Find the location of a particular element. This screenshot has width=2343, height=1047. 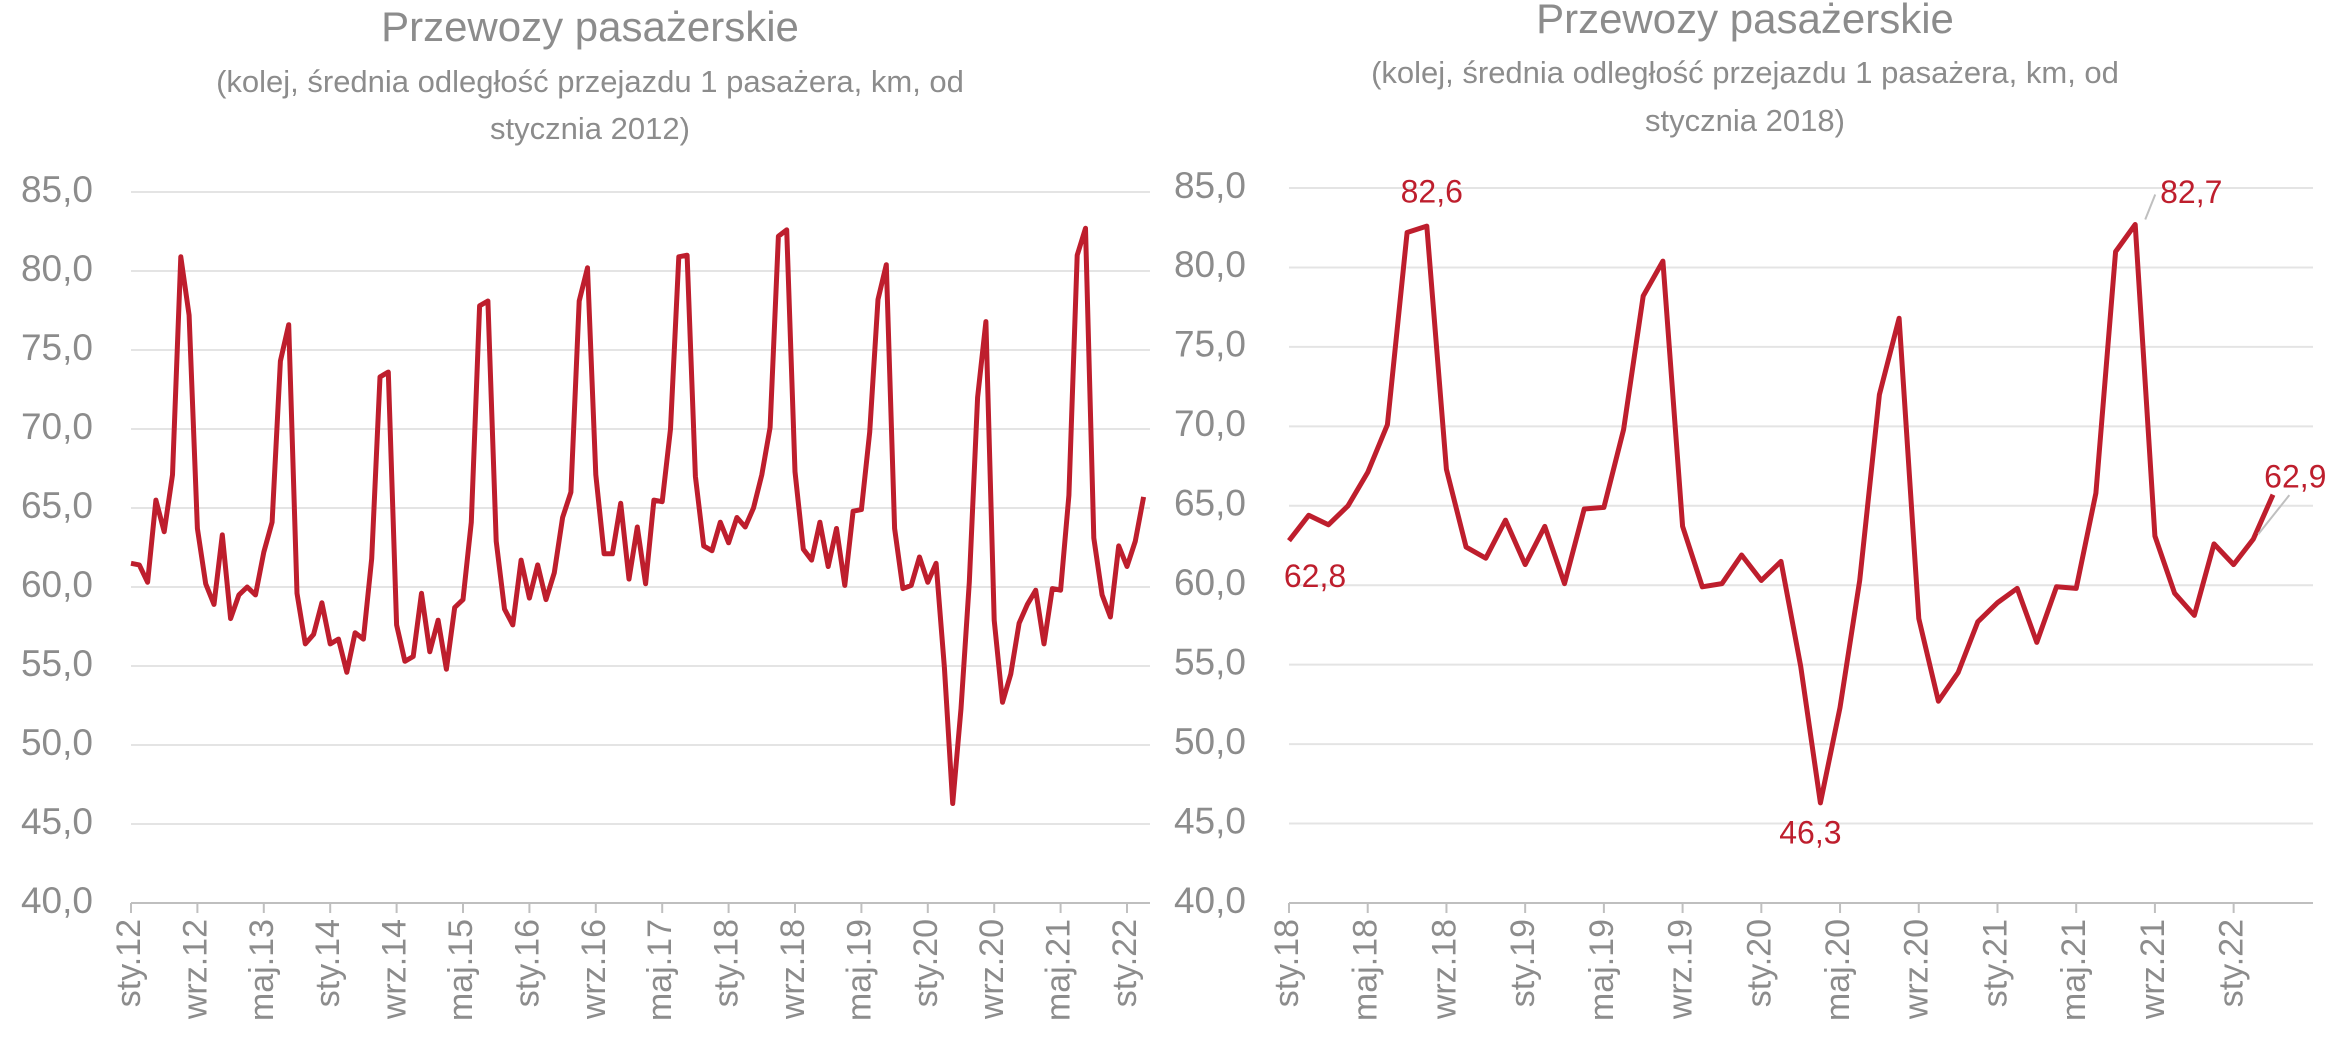

data-label: 82,6 is located at coordinates (1432, 192).